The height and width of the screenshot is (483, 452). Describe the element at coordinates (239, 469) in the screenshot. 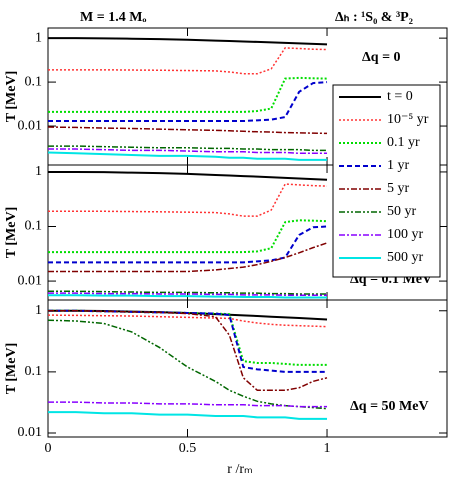

I see `x-axis-label: r /rₘ` at that location.